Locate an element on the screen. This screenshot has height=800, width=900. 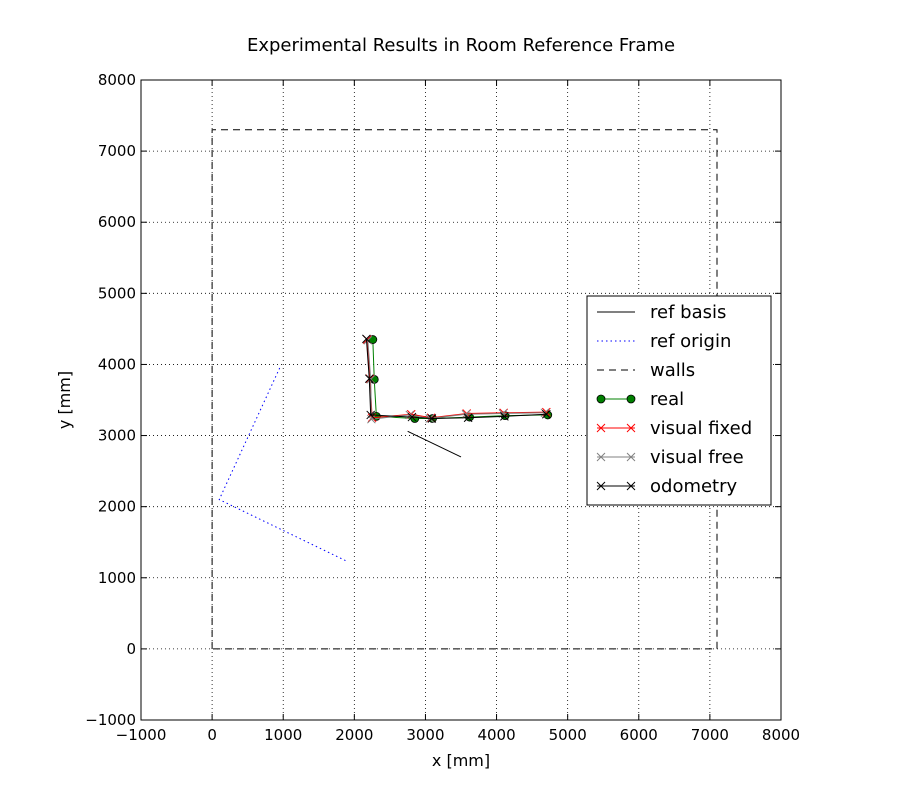
x-tick-label: 2000 is located at coordinates (354, 735).